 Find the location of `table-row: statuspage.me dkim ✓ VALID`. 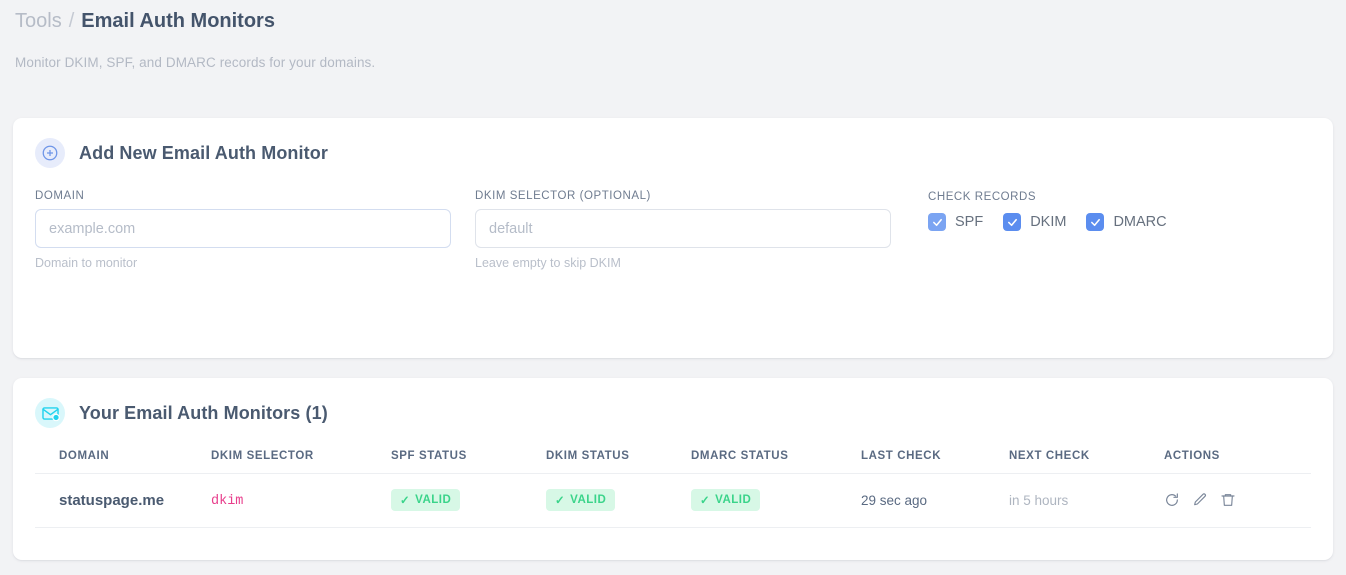

table-row: statuspage.me dkim ✓ VALID is located at coordinates (673, 500).